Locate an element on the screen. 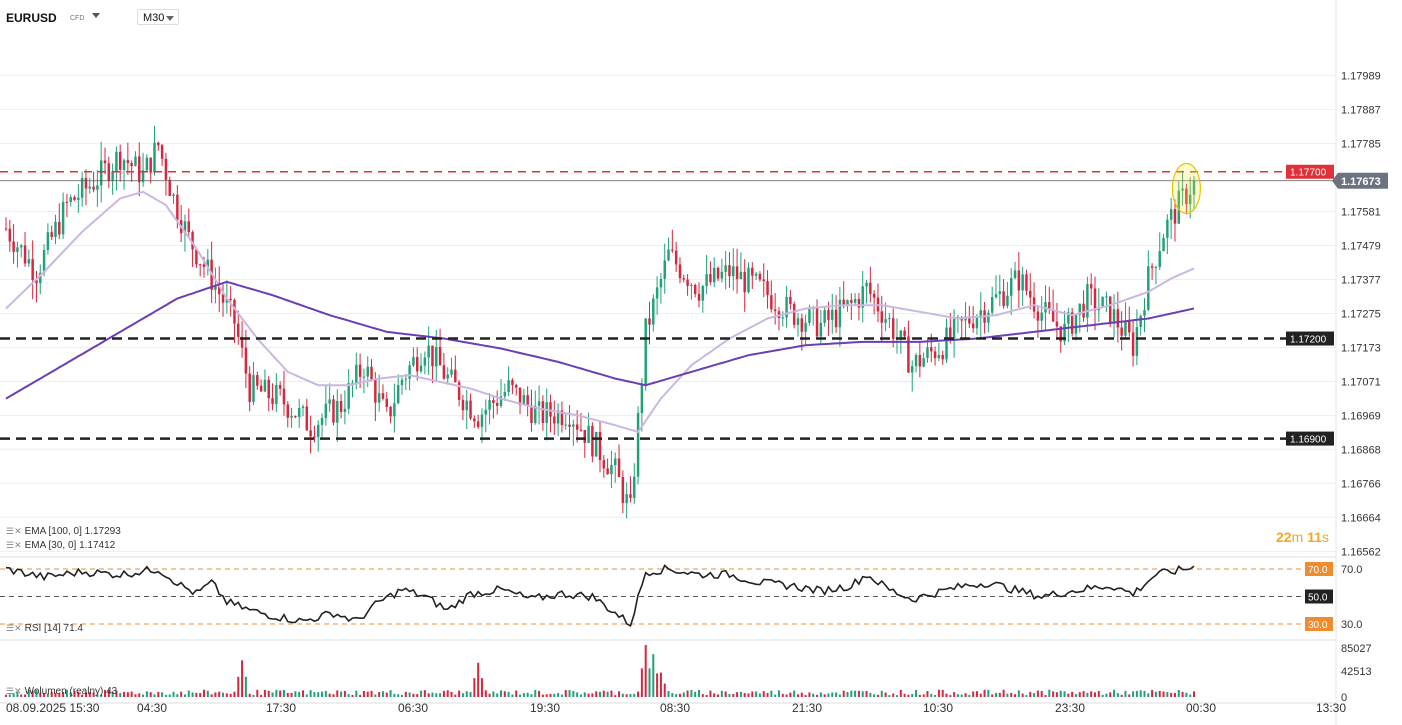  legend-rsi: ☰✕ RSI [14] 71.4 is located at coordinates (44, 628).